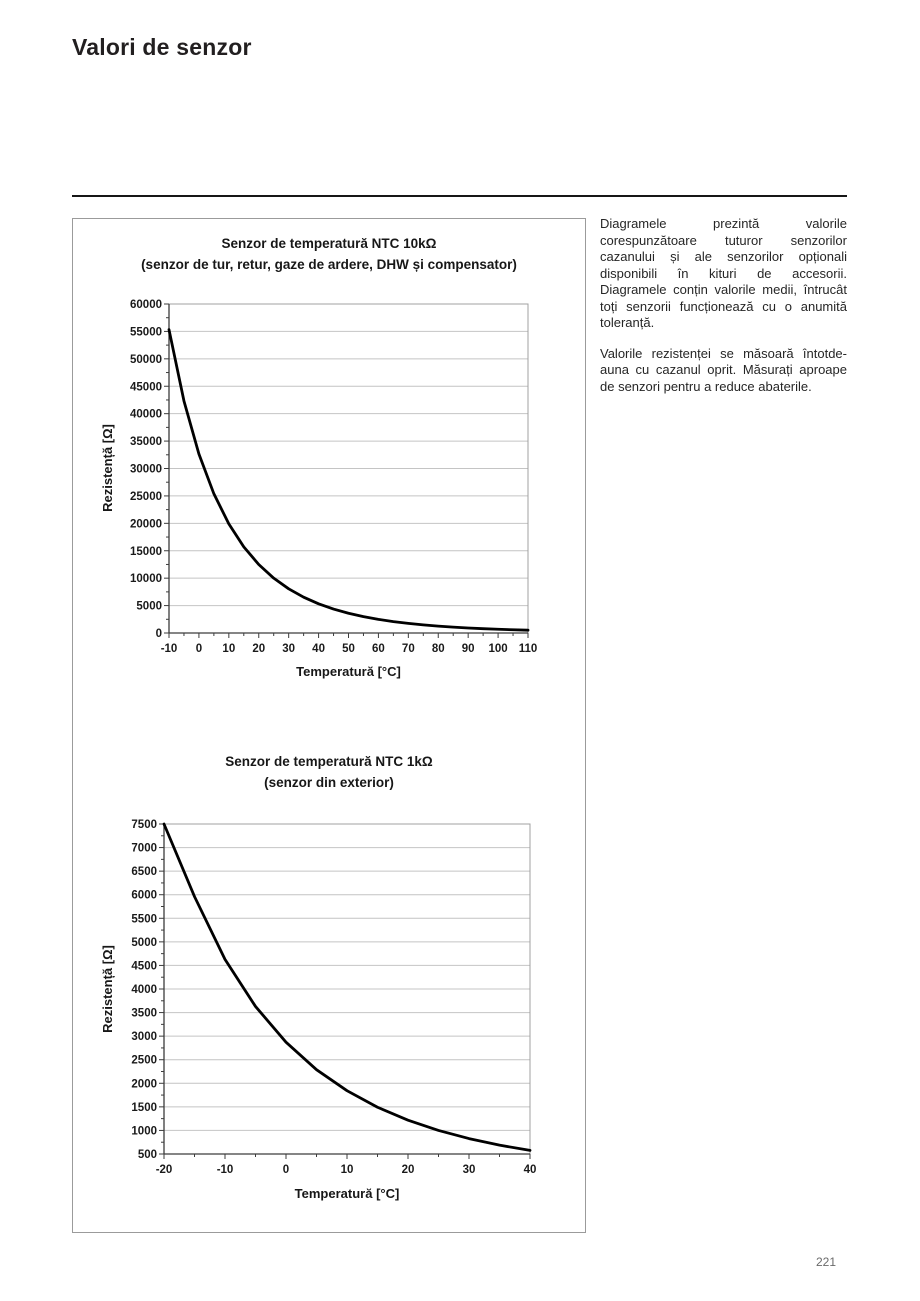  I want to click on y-tick-label: 40000, so click(146, 415).